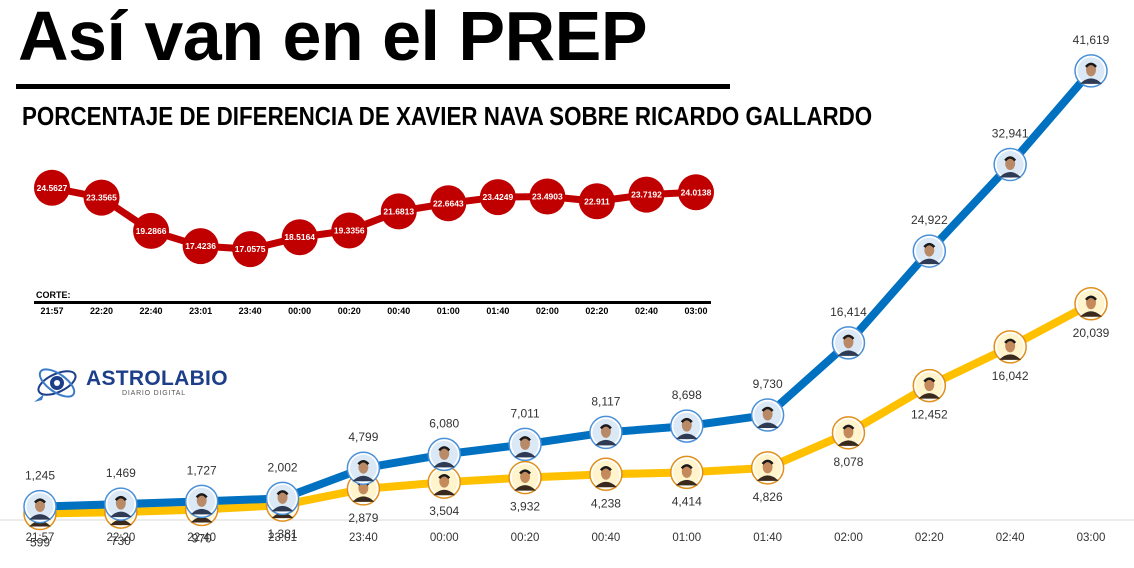  I want to click on series-data-label: 9,730, so click(768, 384).